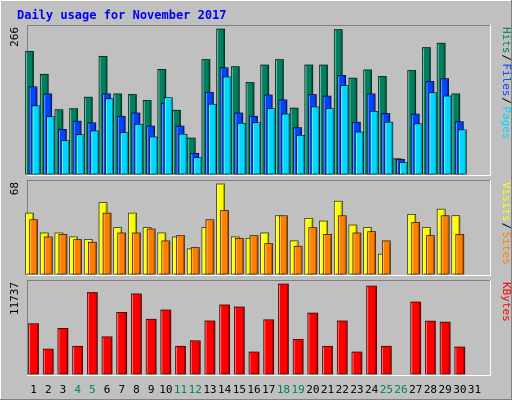 The image size is (512, 404). What do you see at coordinates (122, 15) in the screenshot?
I see `chart-title: Daily usage for November 2017` at bounding box center [122, 15].